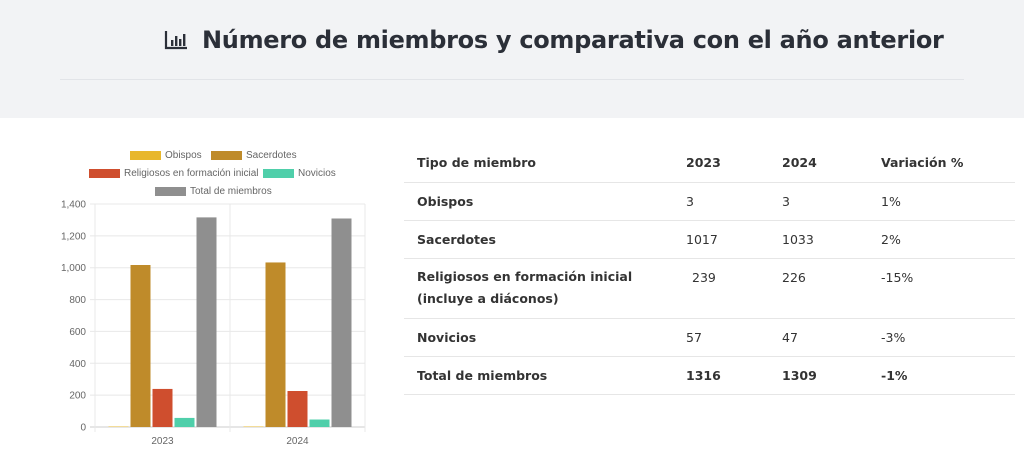 The height and width of the screenshot is (473, 1024). Describe the element at coordinates (941, 201) in the screenshot. I see `cell-variacion: 1%` at that location.